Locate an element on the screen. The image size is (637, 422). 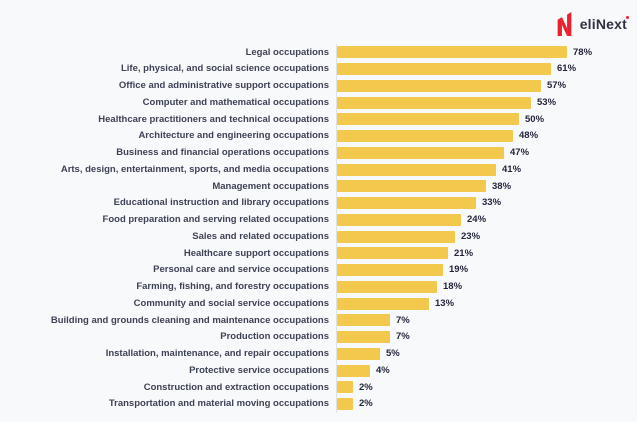
bar-row: Personal care and service occupations 19% is located at coordinates (318, 270).